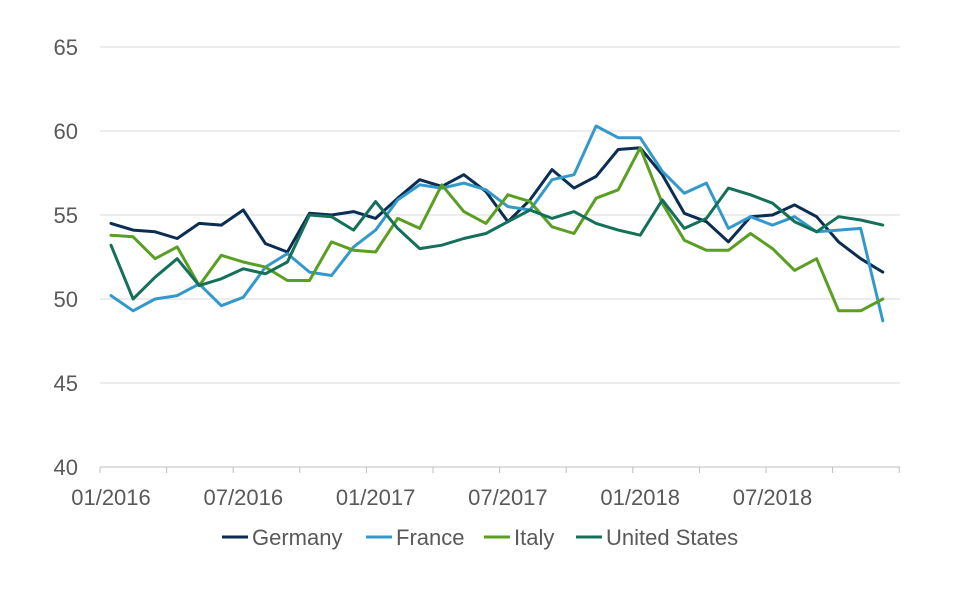 The height and width of the screenshot is (600, 960). Describe the element at coordinates (499, 469) in the screenshot. I see `x-axis` at that location.